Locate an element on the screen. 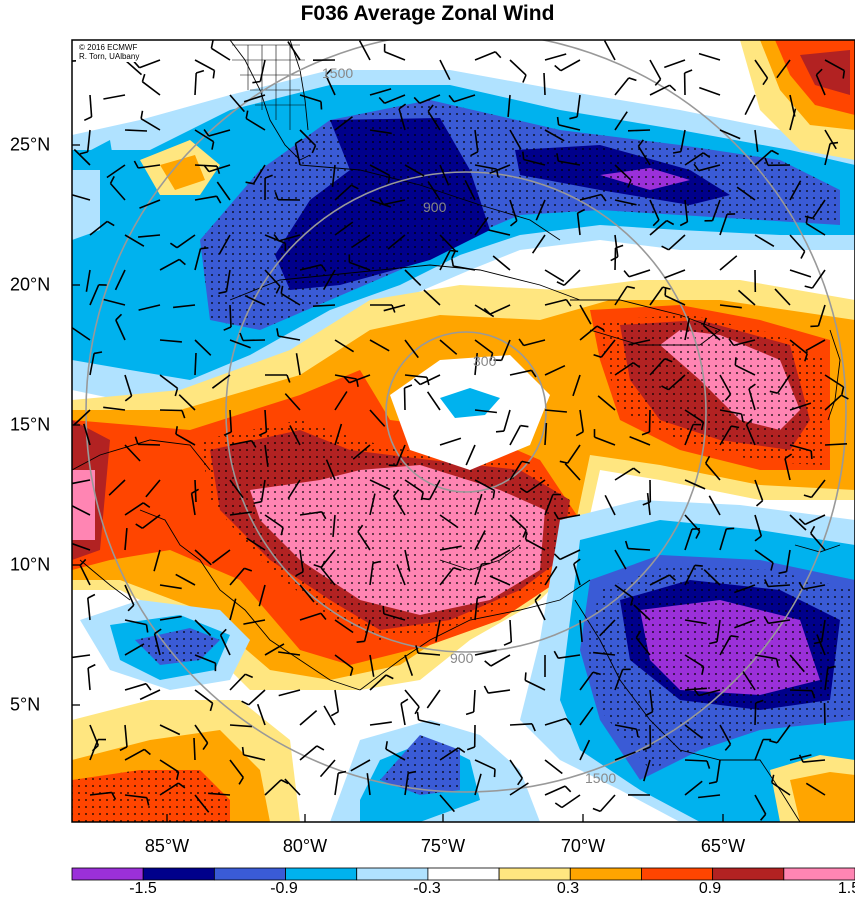 Image resolution: width=855 pixels, height=900 pixels. lon-label-80w: 80°W is located at coordinates (305, 846).